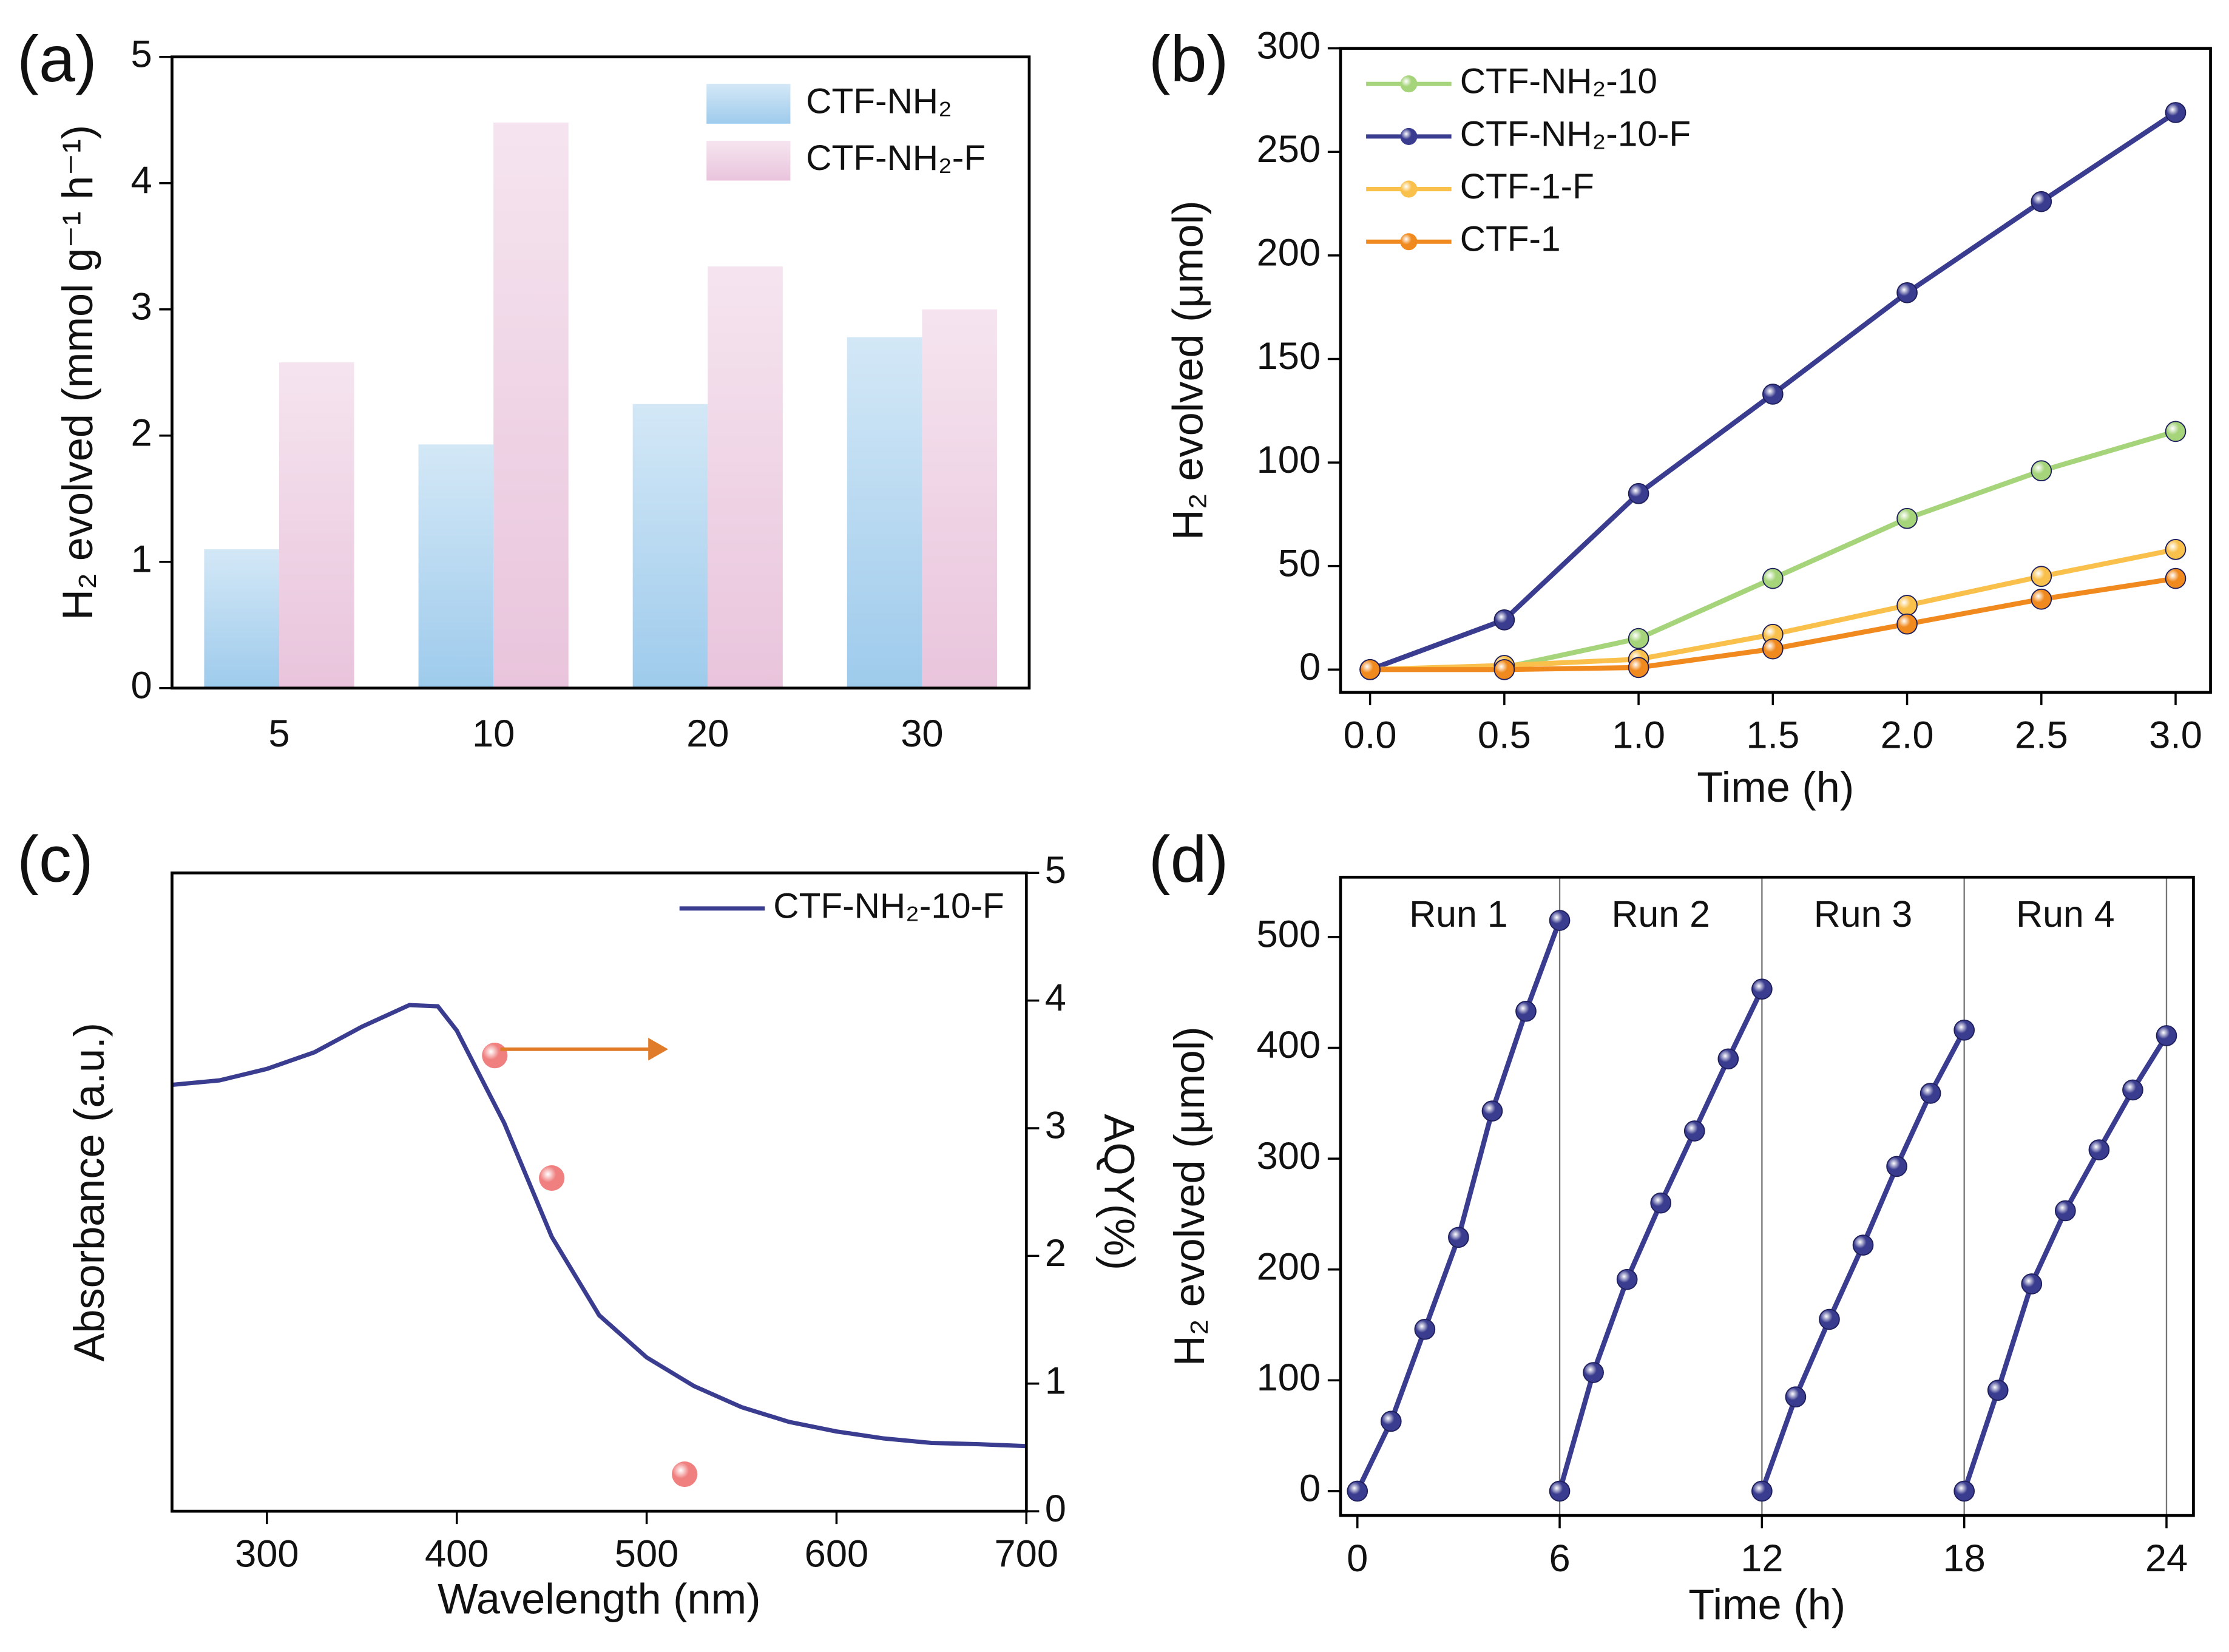  What do you see at coordinates (1527, 186) in the screenshot?
I see `legend-label: CTF-1-F` at bounding box center [1527, 186].